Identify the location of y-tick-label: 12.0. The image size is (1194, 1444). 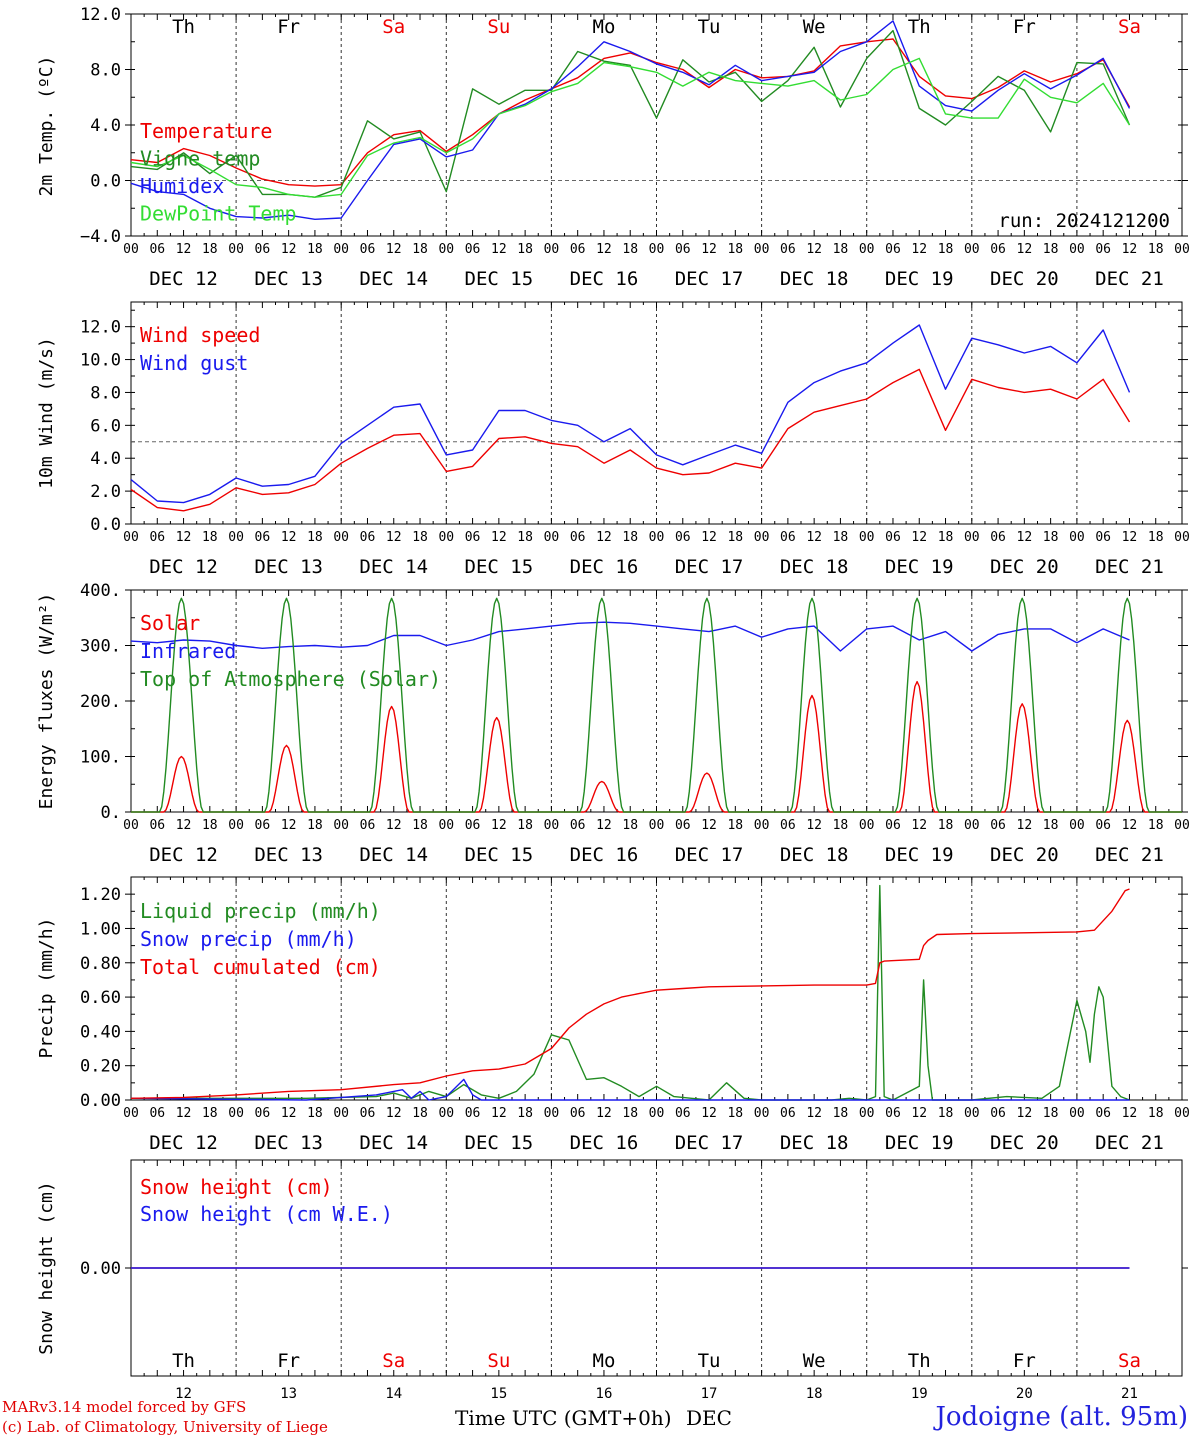
(100, 328).